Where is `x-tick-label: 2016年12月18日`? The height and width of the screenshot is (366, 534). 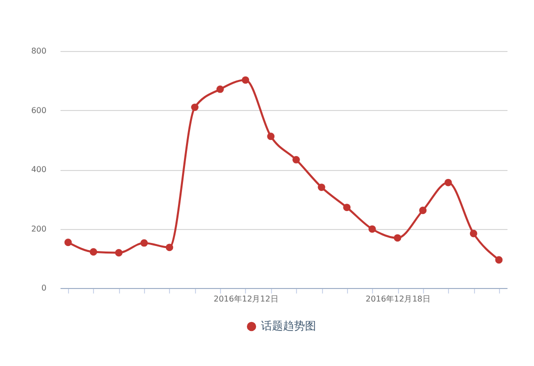 x-tick-label: 2016年12月18日 is located at coordinates (398, 299).